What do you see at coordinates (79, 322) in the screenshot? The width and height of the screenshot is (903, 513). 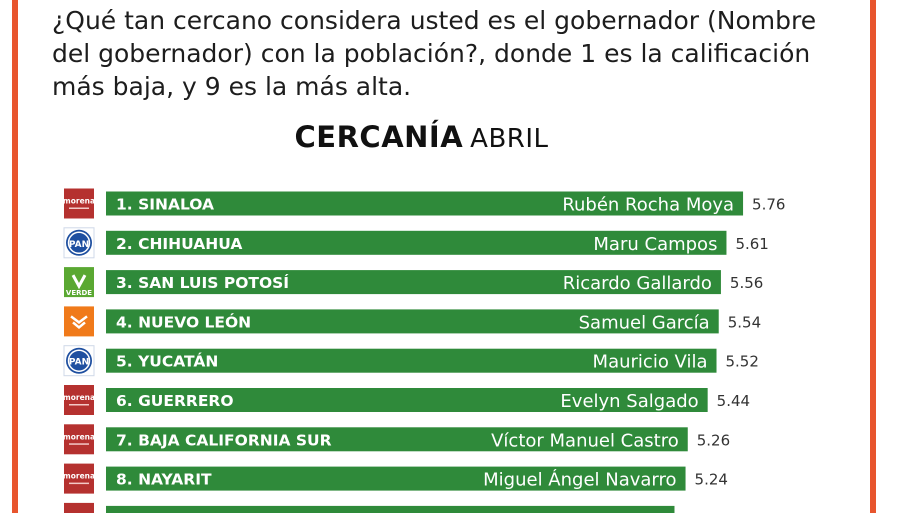 I see `mc-logo-eagle` at bounding box center [79, 322].